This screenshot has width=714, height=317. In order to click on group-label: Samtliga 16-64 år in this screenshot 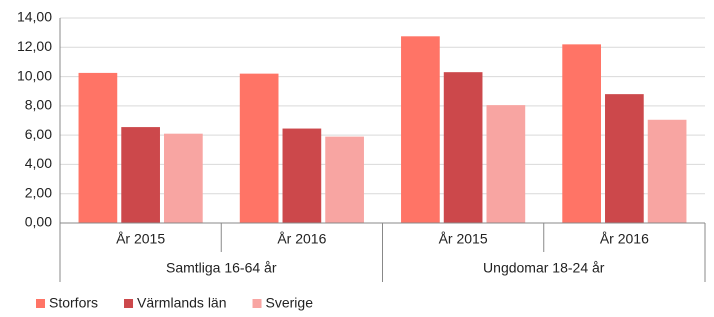, I will do `click(221, 268)`.